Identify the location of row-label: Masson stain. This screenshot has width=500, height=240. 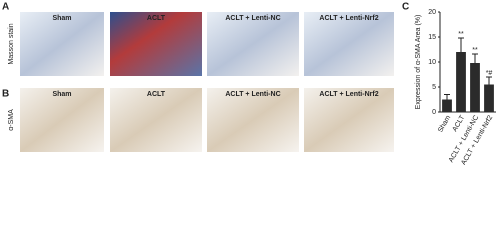
(11, 43).